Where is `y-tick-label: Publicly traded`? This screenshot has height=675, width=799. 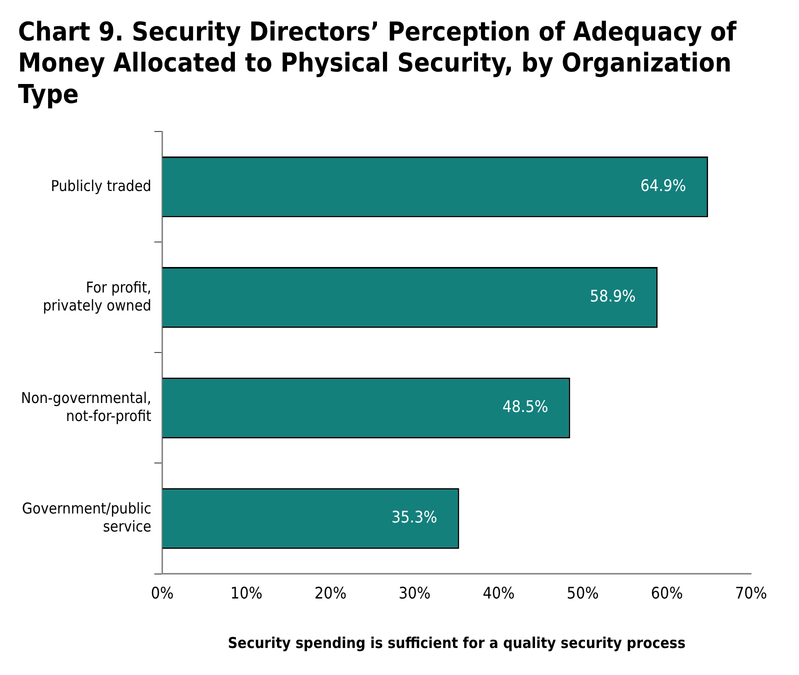
y-tick-label: Publicly traded is located at coordinates (101, 185).